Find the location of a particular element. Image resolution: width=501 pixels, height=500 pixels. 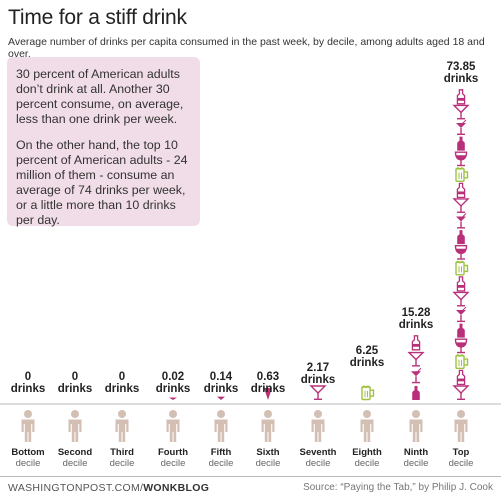

site-credit: WASHINGTONPOST.COM/WONKBLOG is located at coordinates (108, 488).